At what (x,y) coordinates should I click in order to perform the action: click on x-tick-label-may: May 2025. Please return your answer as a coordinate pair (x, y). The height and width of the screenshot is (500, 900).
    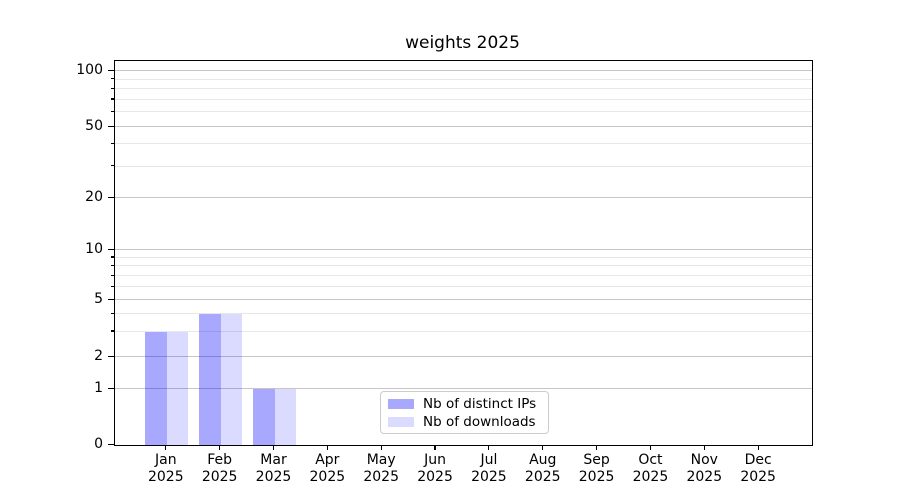
    Looking at the image, I should click on (381, 469).